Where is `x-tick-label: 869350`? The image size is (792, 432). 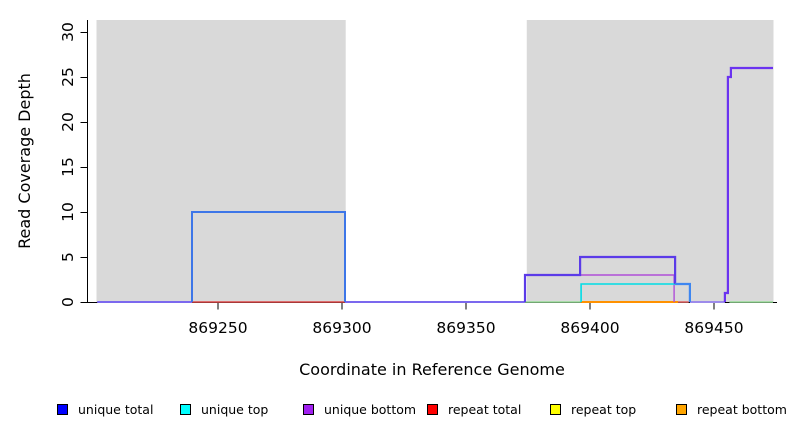
x-tick-label: 869350 is located at coordinates (465, 328).